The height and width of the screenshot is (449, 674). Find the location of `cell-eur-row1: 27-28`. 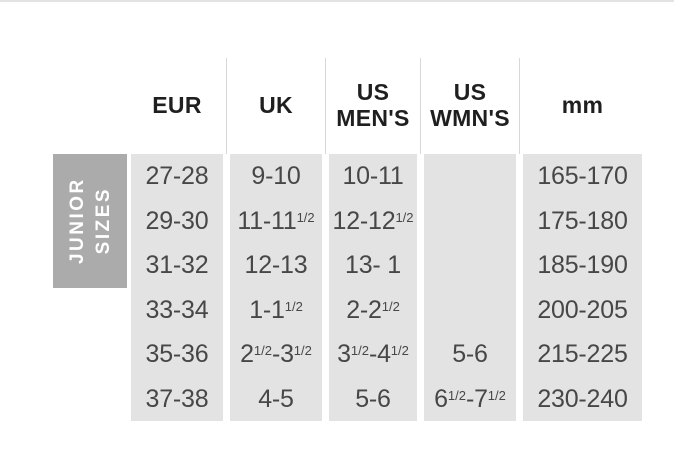

cell-eur-row1: 27-28 is located at coordinates (177, 176).